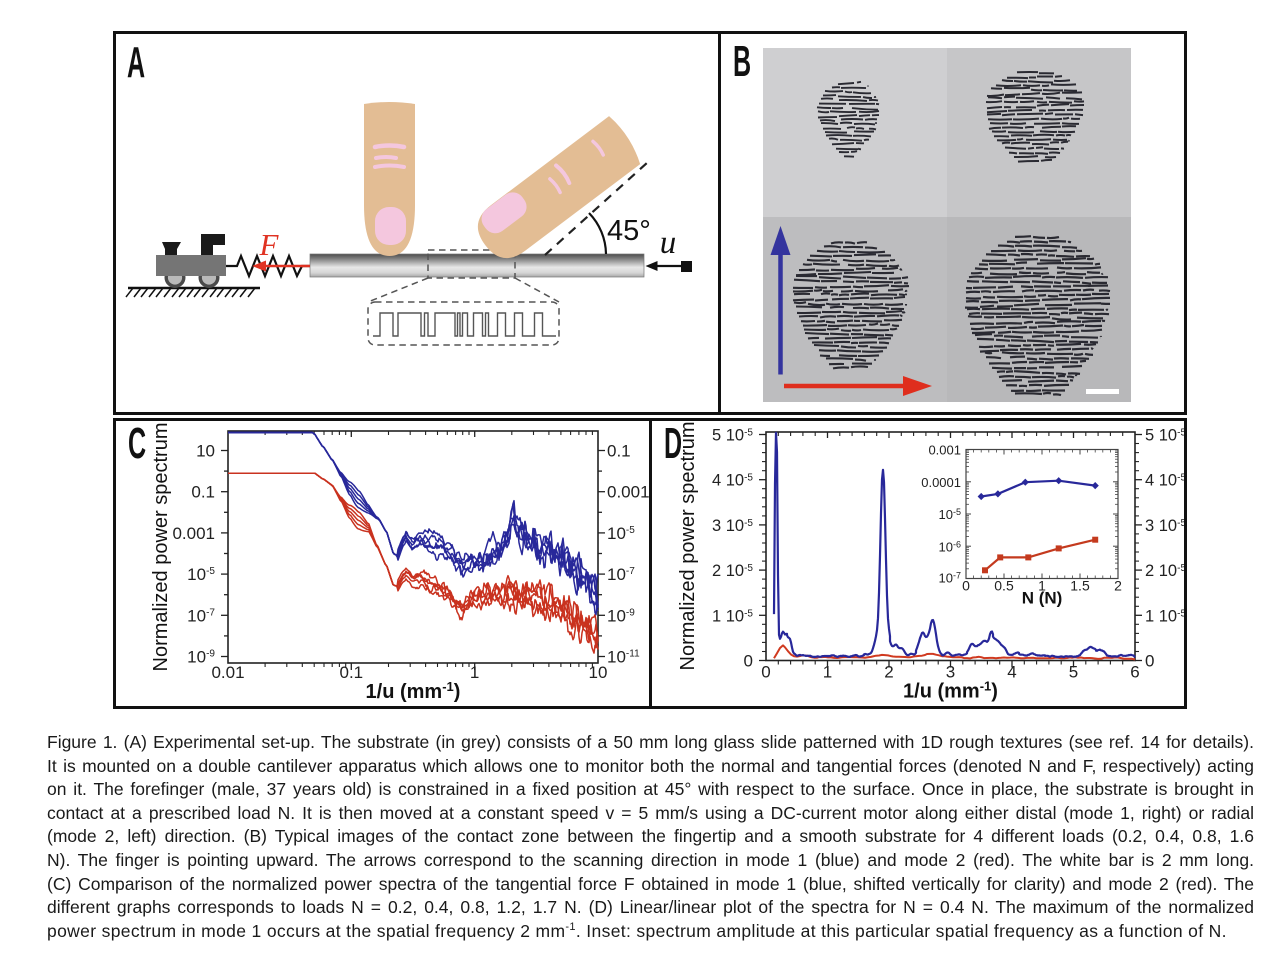 The image size is (1280, 953). Describe the element at coordinates (1080, 586) in the screenshot. I see `svg-text: 1.5` at that location.